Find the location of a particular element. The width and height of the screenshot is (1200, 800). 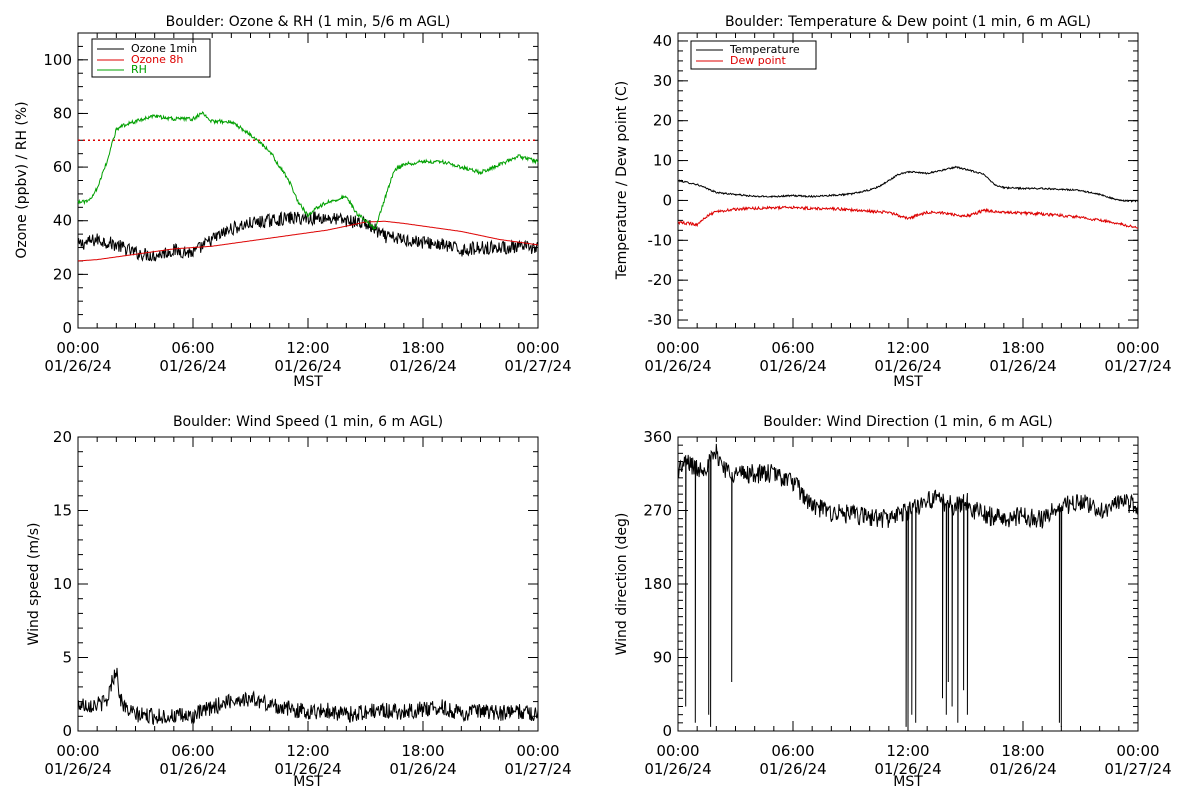

y-tick-label: -20 is located at coordinates (660, 280).